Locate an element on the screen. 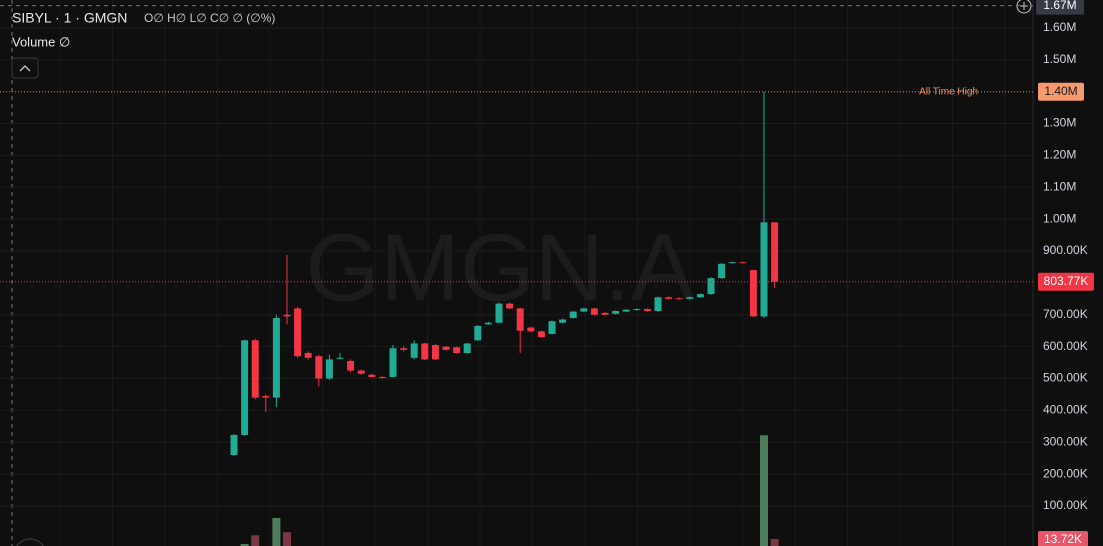  last-price-label: 803.77K is located at coordinates (1066, 281).